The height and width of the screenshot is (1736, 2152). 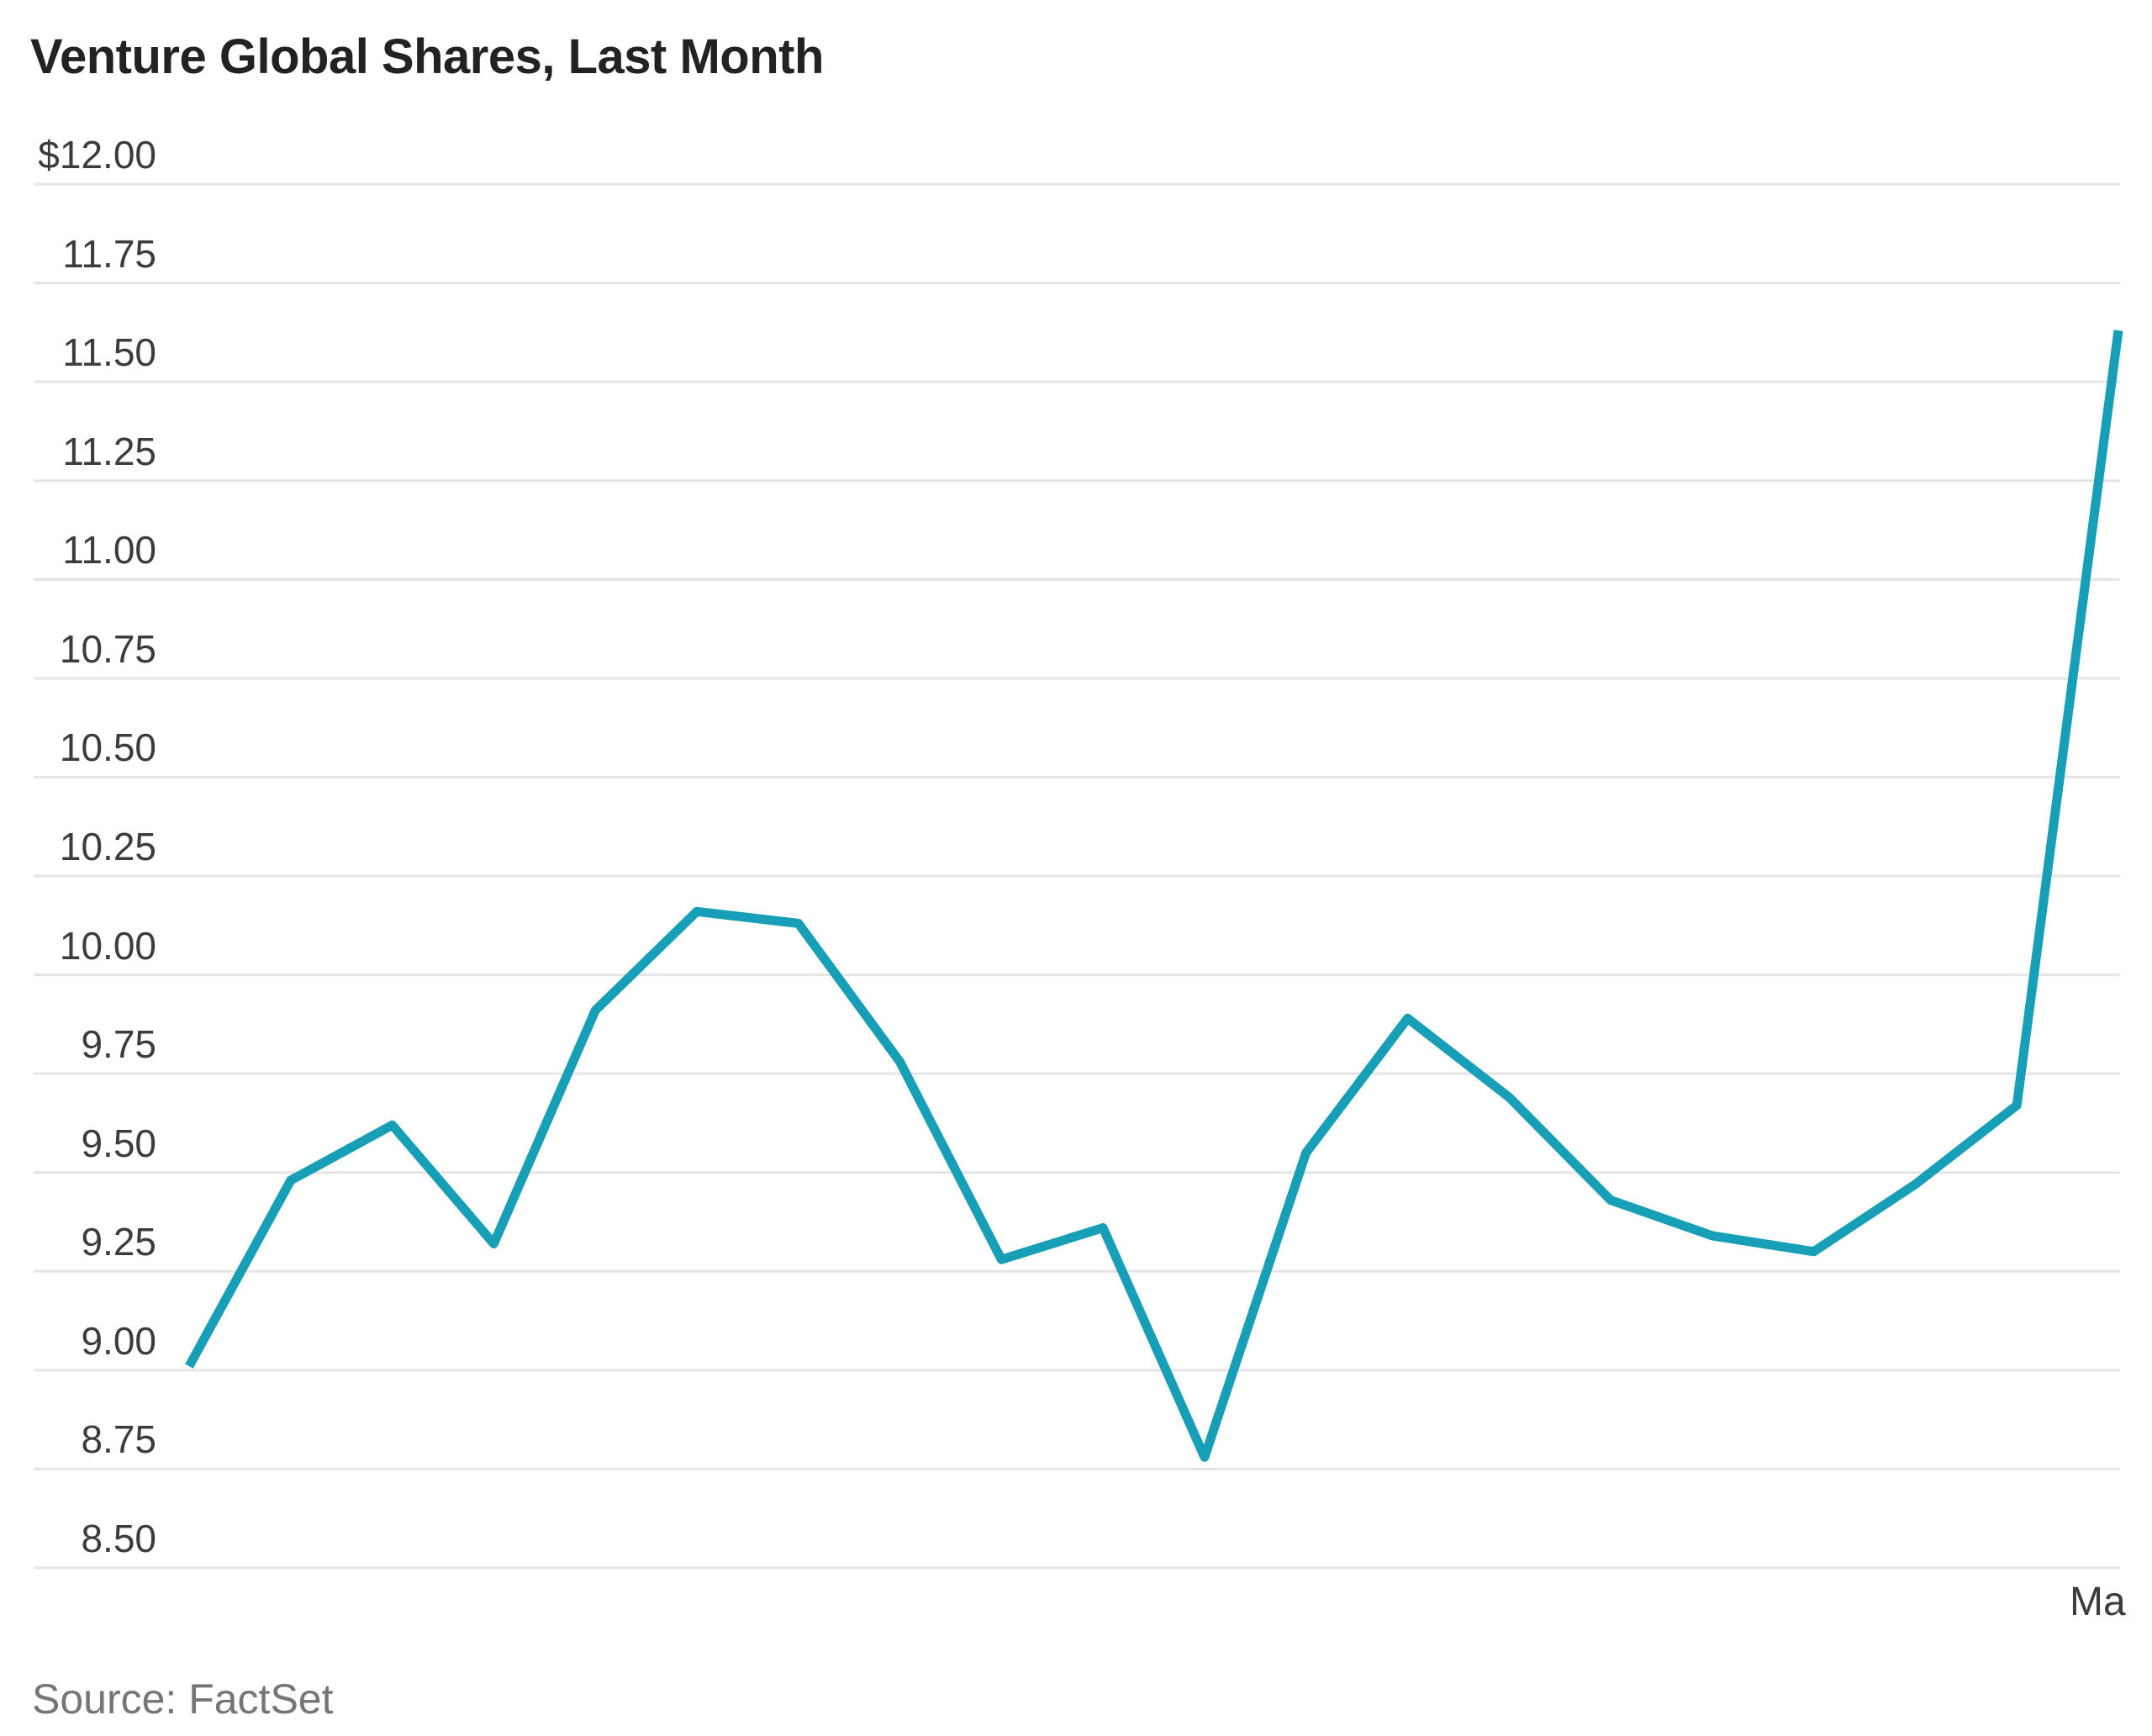 What do you see at coordinates (107, 945) in the screenshot?
I see `y-axis-tick-label: 10.00` at bounding box center [107, 945].